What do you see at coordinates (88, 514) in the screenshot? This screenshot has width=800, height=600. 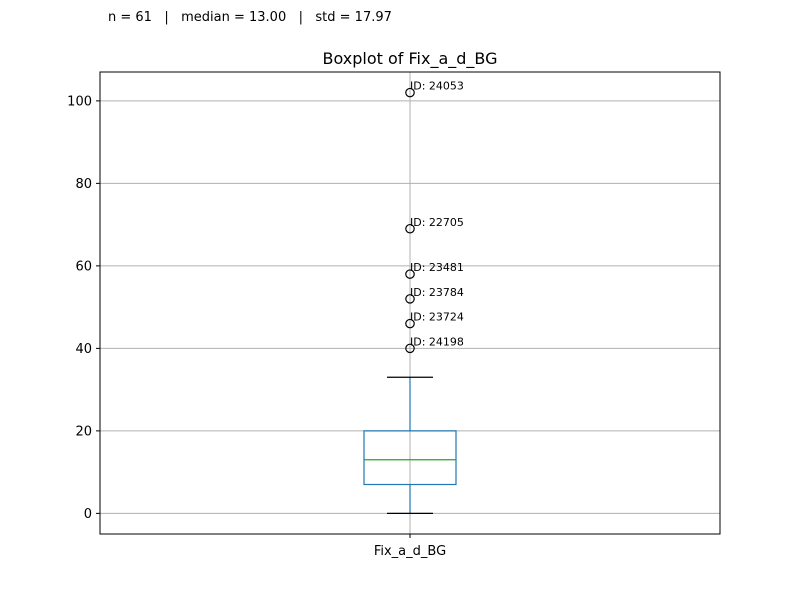 I see `y-tick-label: 0` at bounding box center [88, 514].